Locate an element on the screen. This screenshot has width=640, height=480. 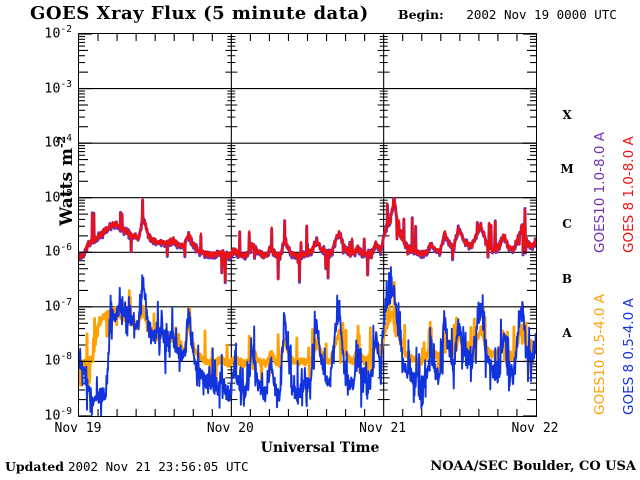
y-tick-exponent: -6 is located at coordinates (66, 248).